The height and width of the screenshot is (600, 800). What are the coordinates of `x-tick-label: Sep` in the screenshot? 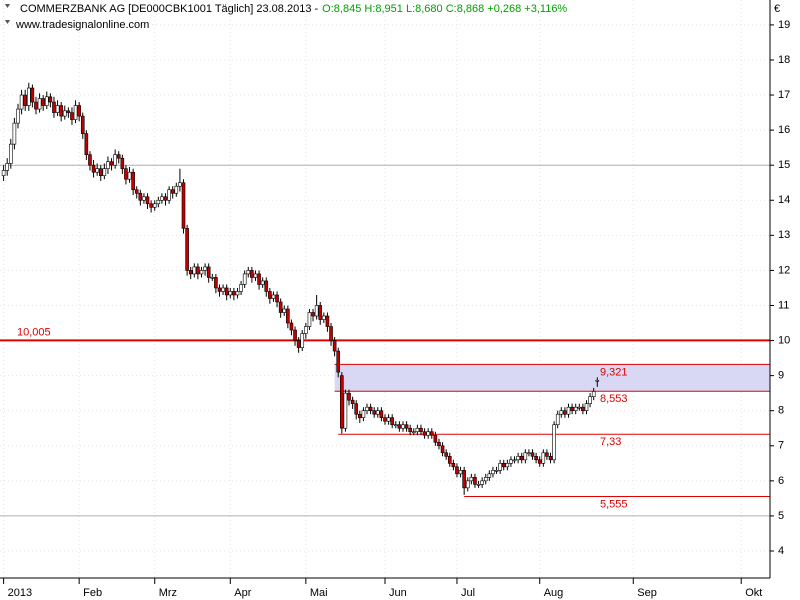 It's located at (647, 593).